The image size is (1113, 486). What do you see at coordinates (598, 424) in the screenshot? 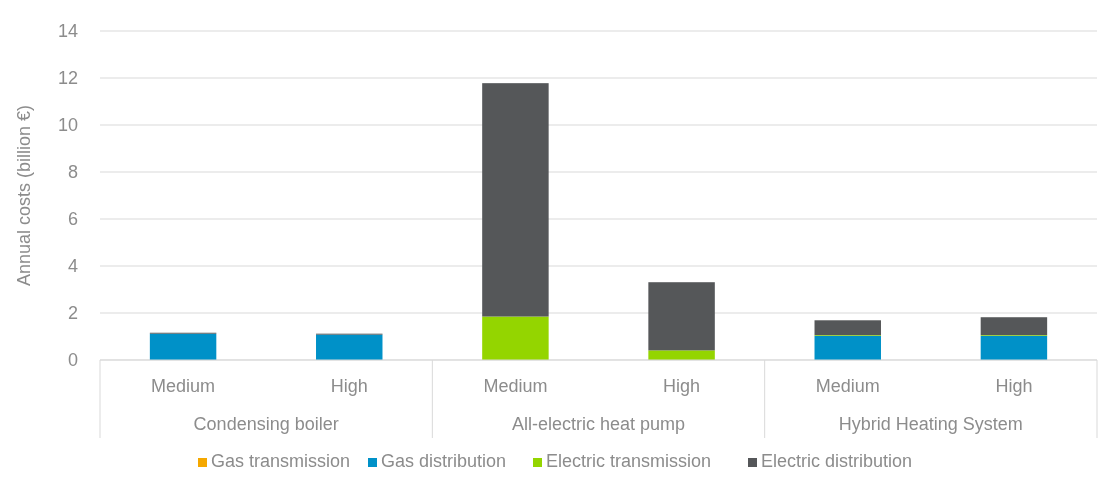
I see `text: All-electric heat pump` at bounding box center [598, 424].